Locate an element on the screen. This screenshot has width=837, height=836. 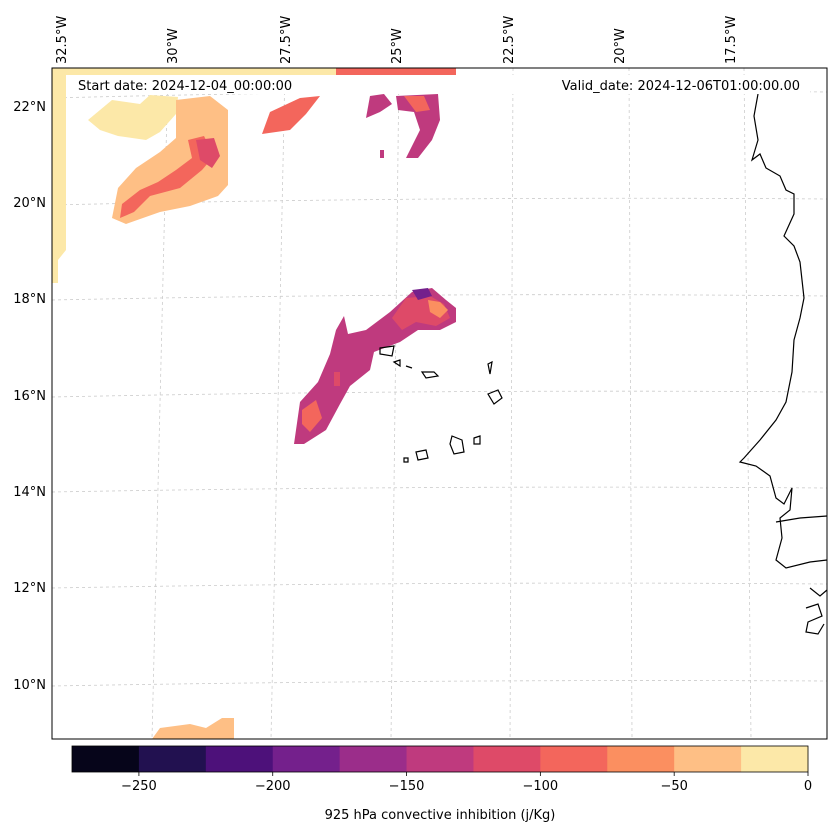
contour-central-band is located at coordinates (375, 366).